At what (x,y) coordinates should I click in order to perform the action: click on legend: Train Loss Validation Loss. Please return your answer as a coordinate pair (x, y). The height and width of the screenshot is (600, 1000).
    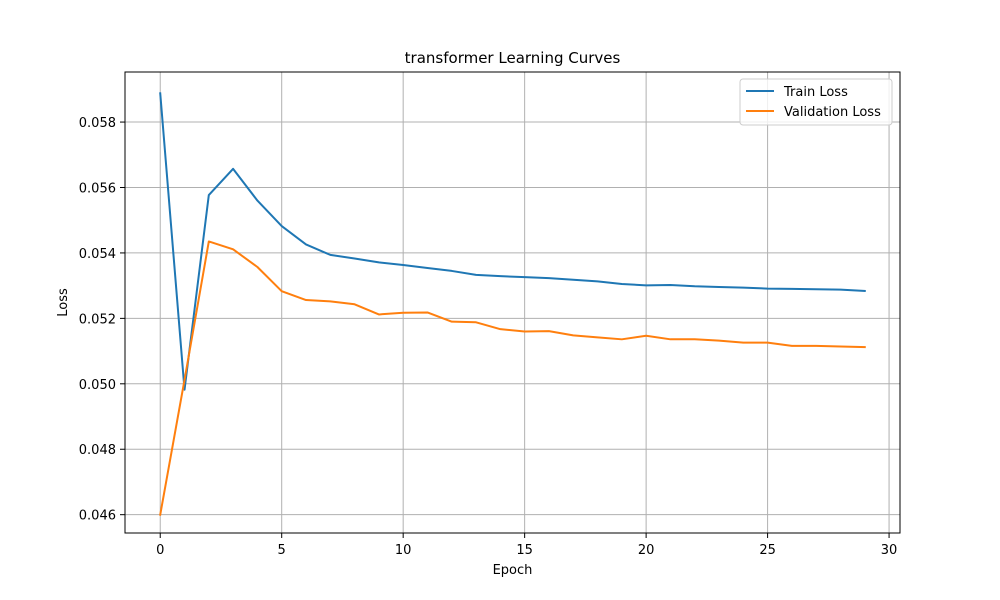
    Looking at the image, I should click on (816, 102).